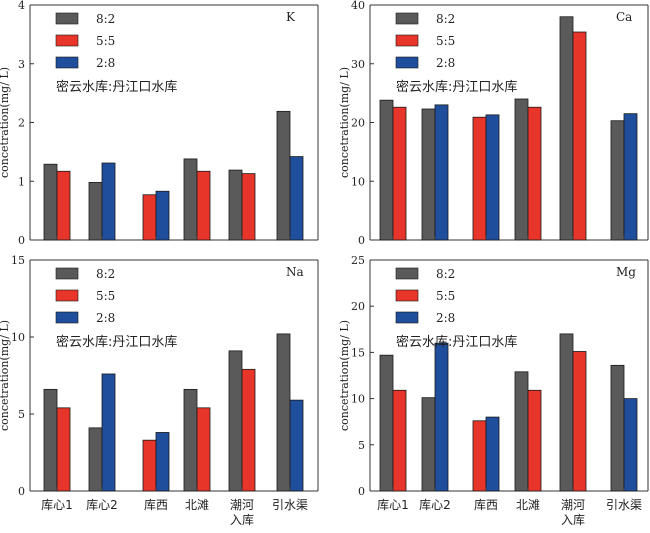  Describe the element at coordinates (295, 272) in the screenshot. I see `element-label: Na` at that location.